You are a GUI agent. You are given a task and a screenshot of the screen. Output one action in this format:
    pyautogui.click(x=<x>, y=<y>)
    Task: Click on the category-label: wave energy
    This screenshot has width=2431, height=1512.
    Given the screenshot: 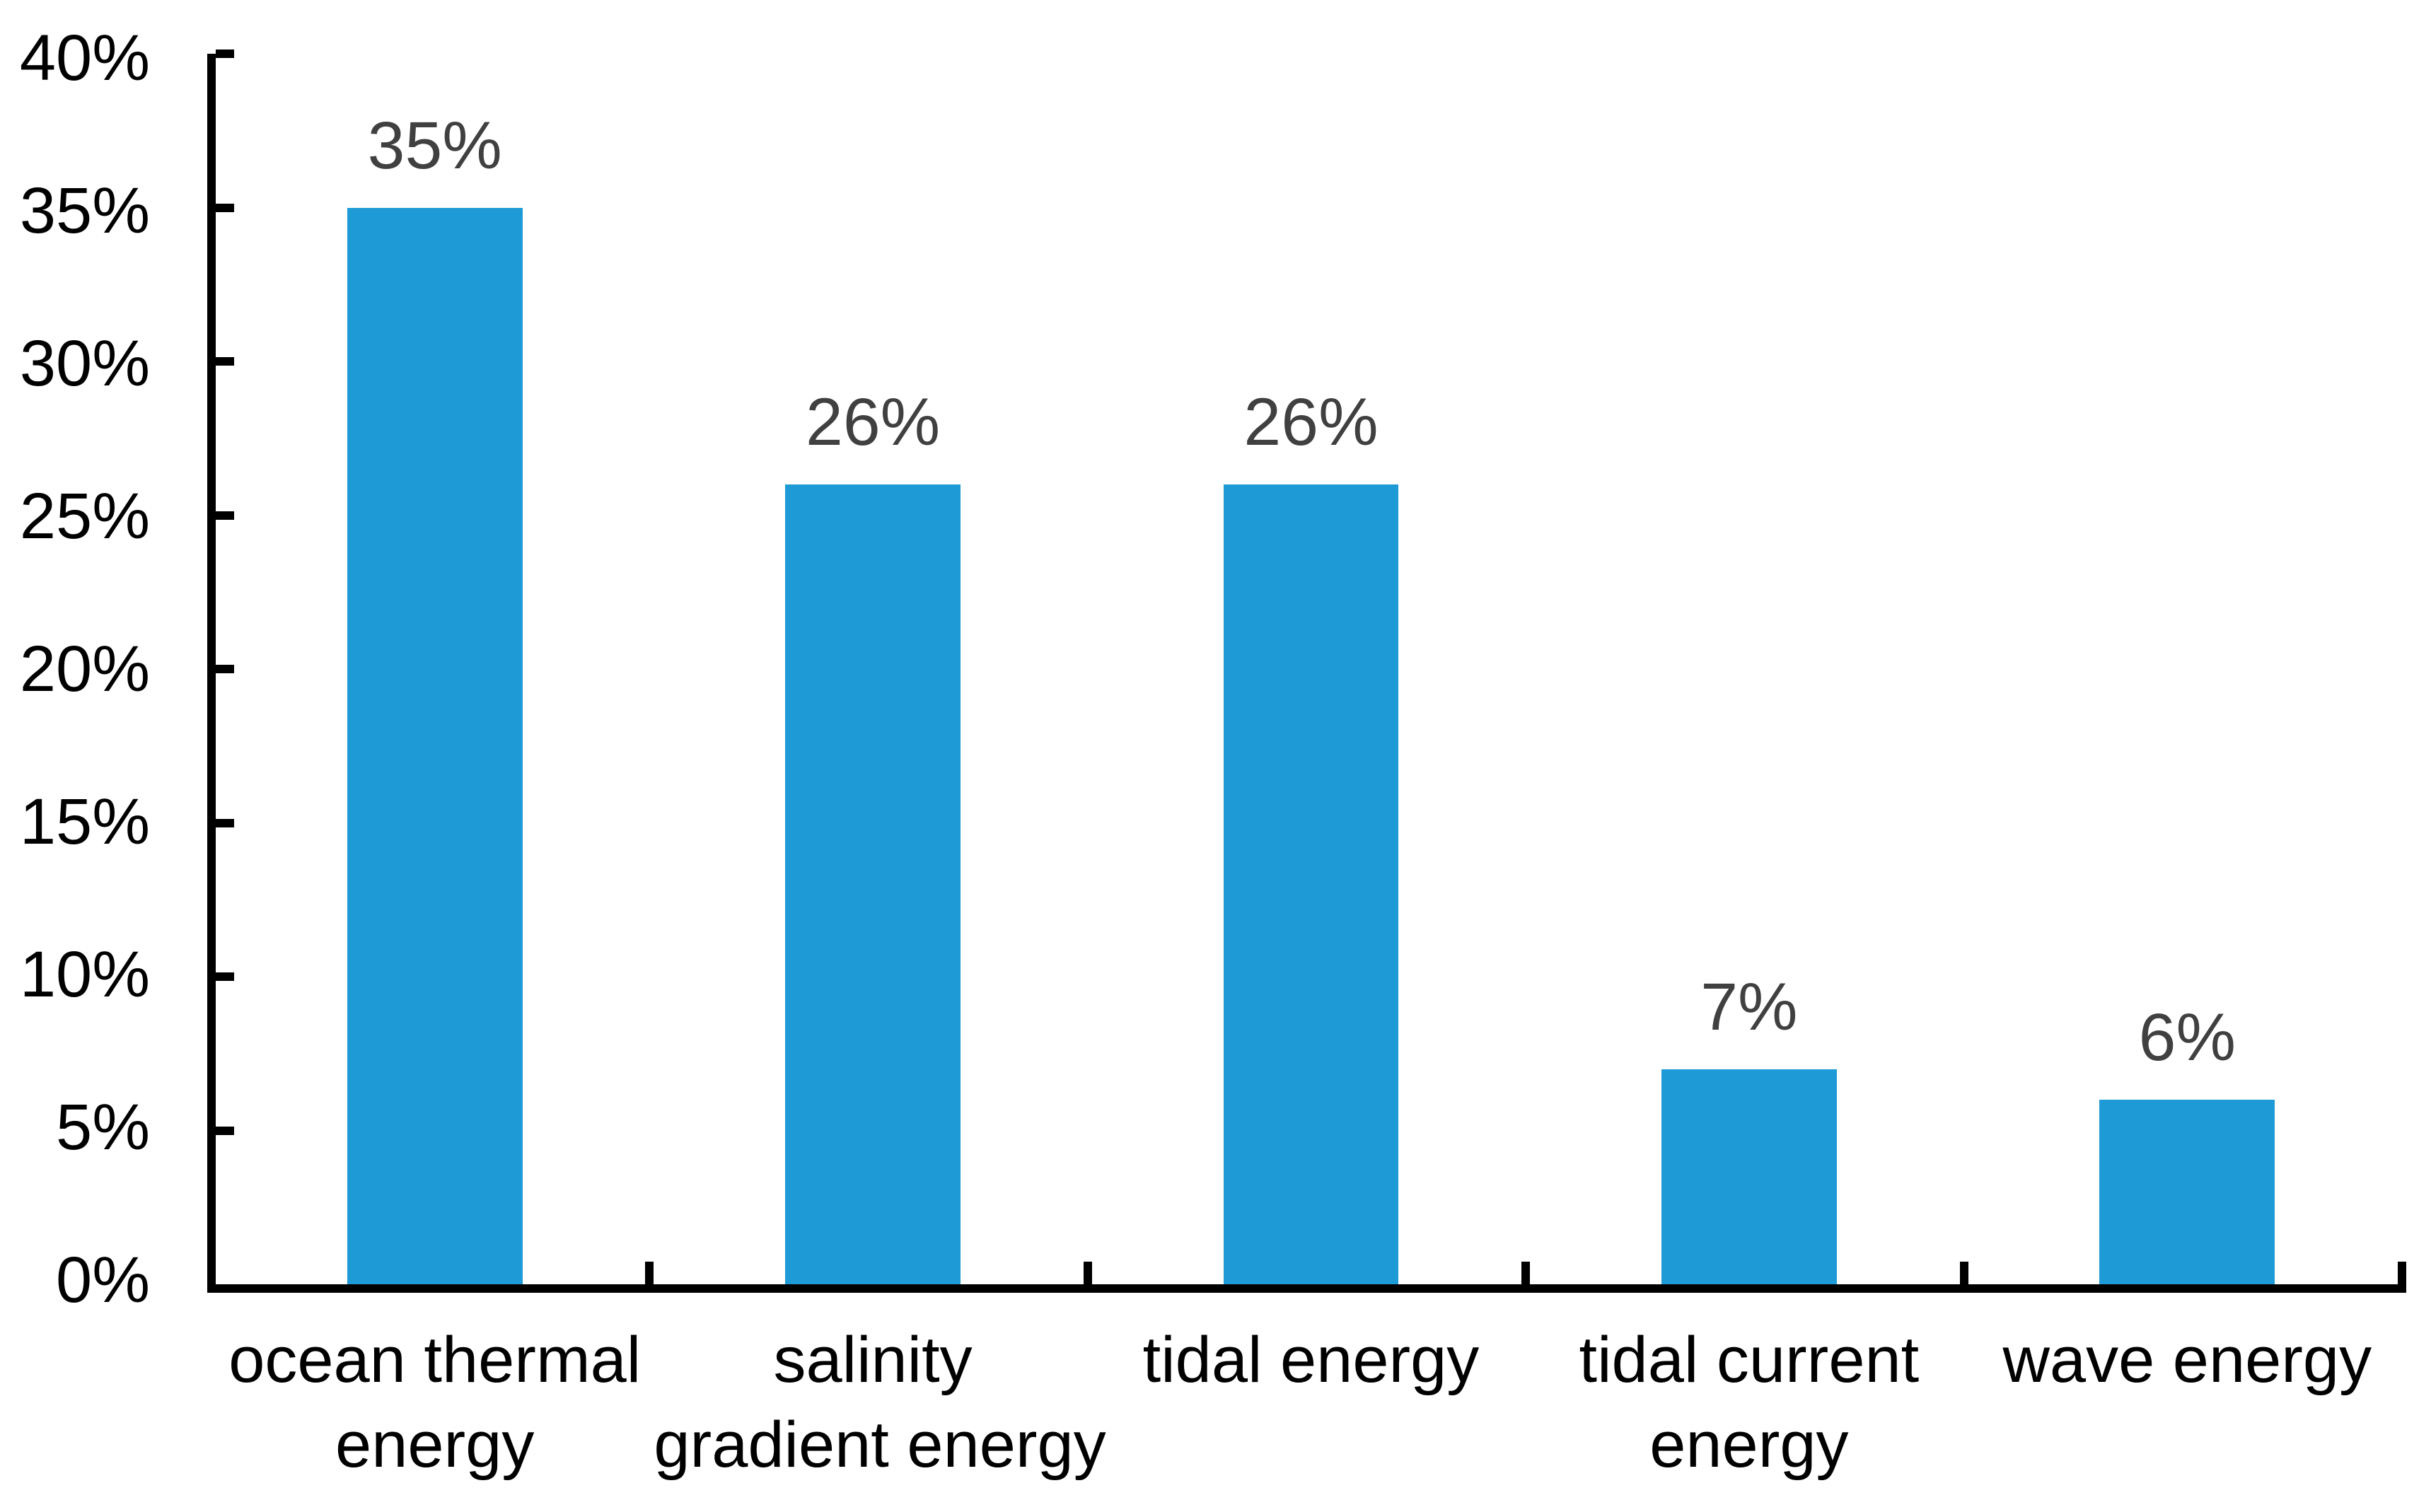 What is the action you would take?
    pyautogui.click(x=2187, y=1360)
    